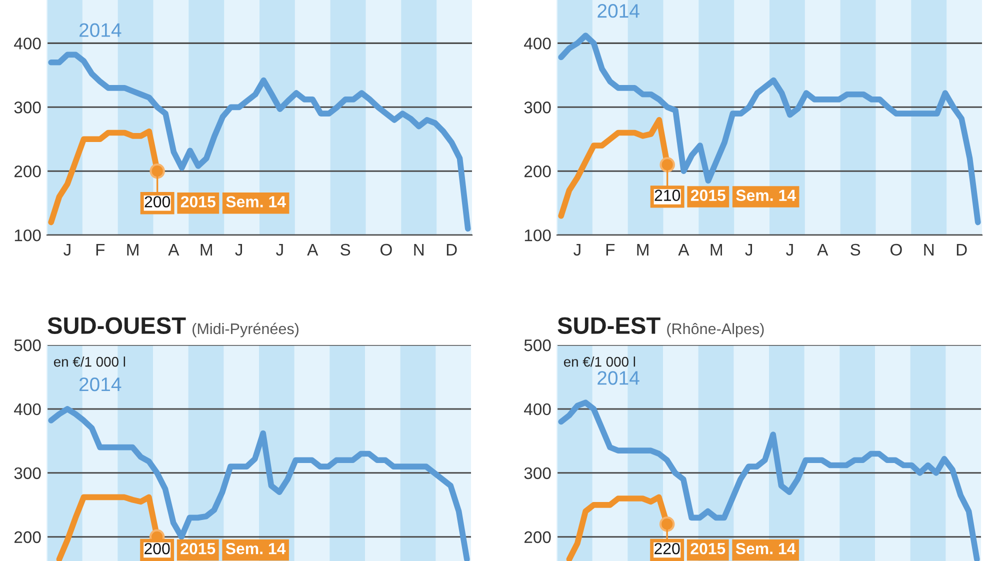 This screenshot has width=1000, height=561. What do you see at coordinates (667, 195) in the screenshot?
I see `data-label: 210` at bounding box center [667, 195].